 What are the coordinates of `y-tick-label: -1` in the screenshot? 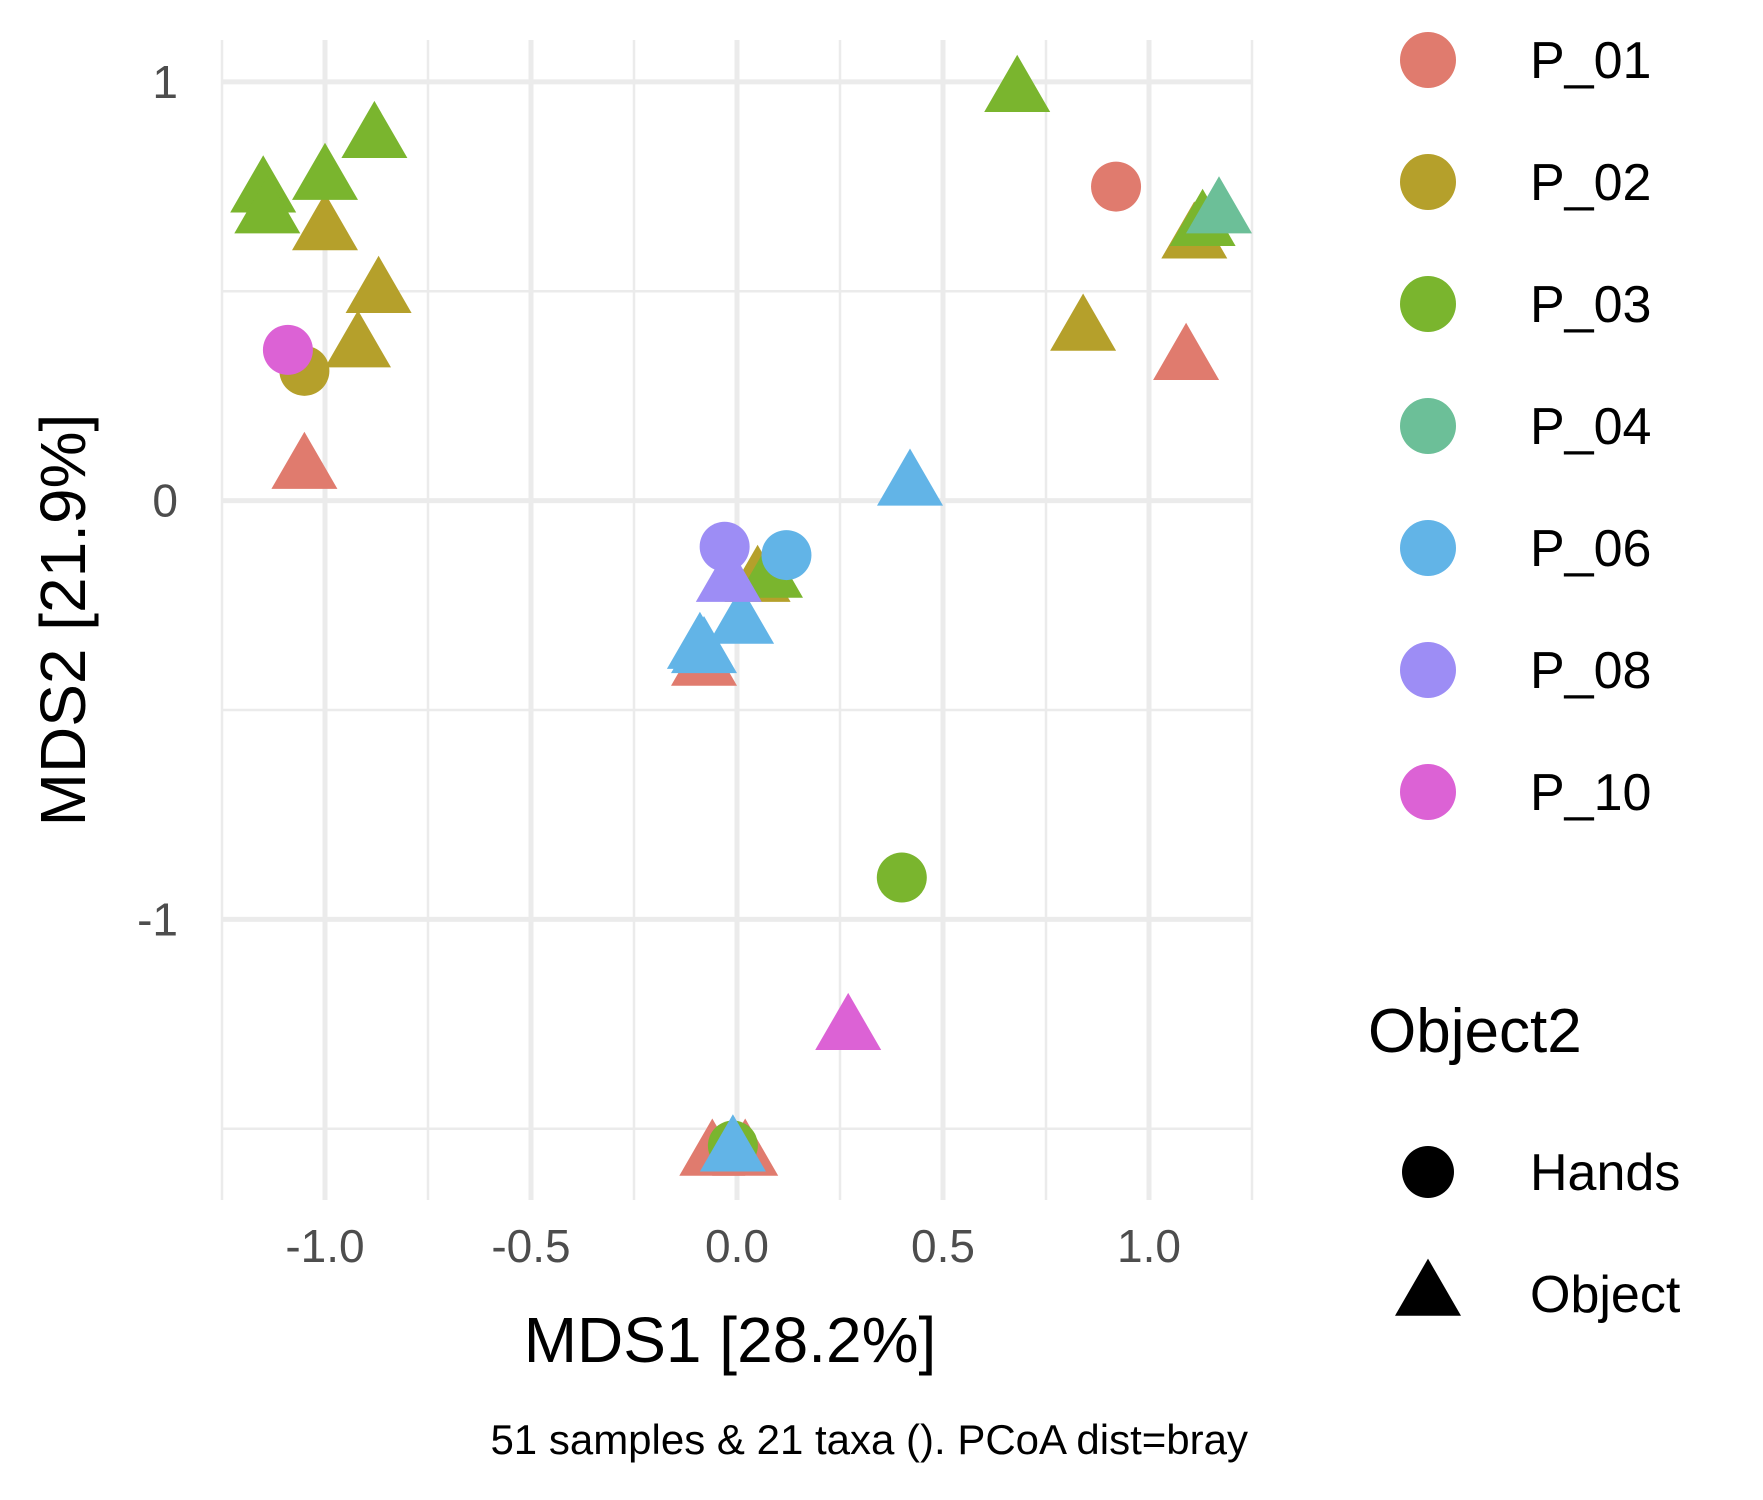 It's located at (157, 919).